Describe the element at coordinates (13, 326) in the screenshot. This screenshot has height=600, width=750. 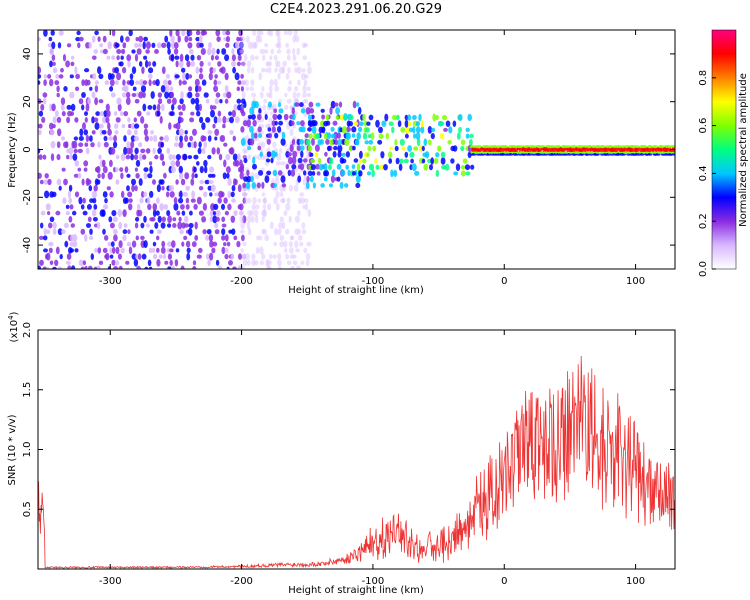
I see `snr-scale-label: (x104)` at that location.